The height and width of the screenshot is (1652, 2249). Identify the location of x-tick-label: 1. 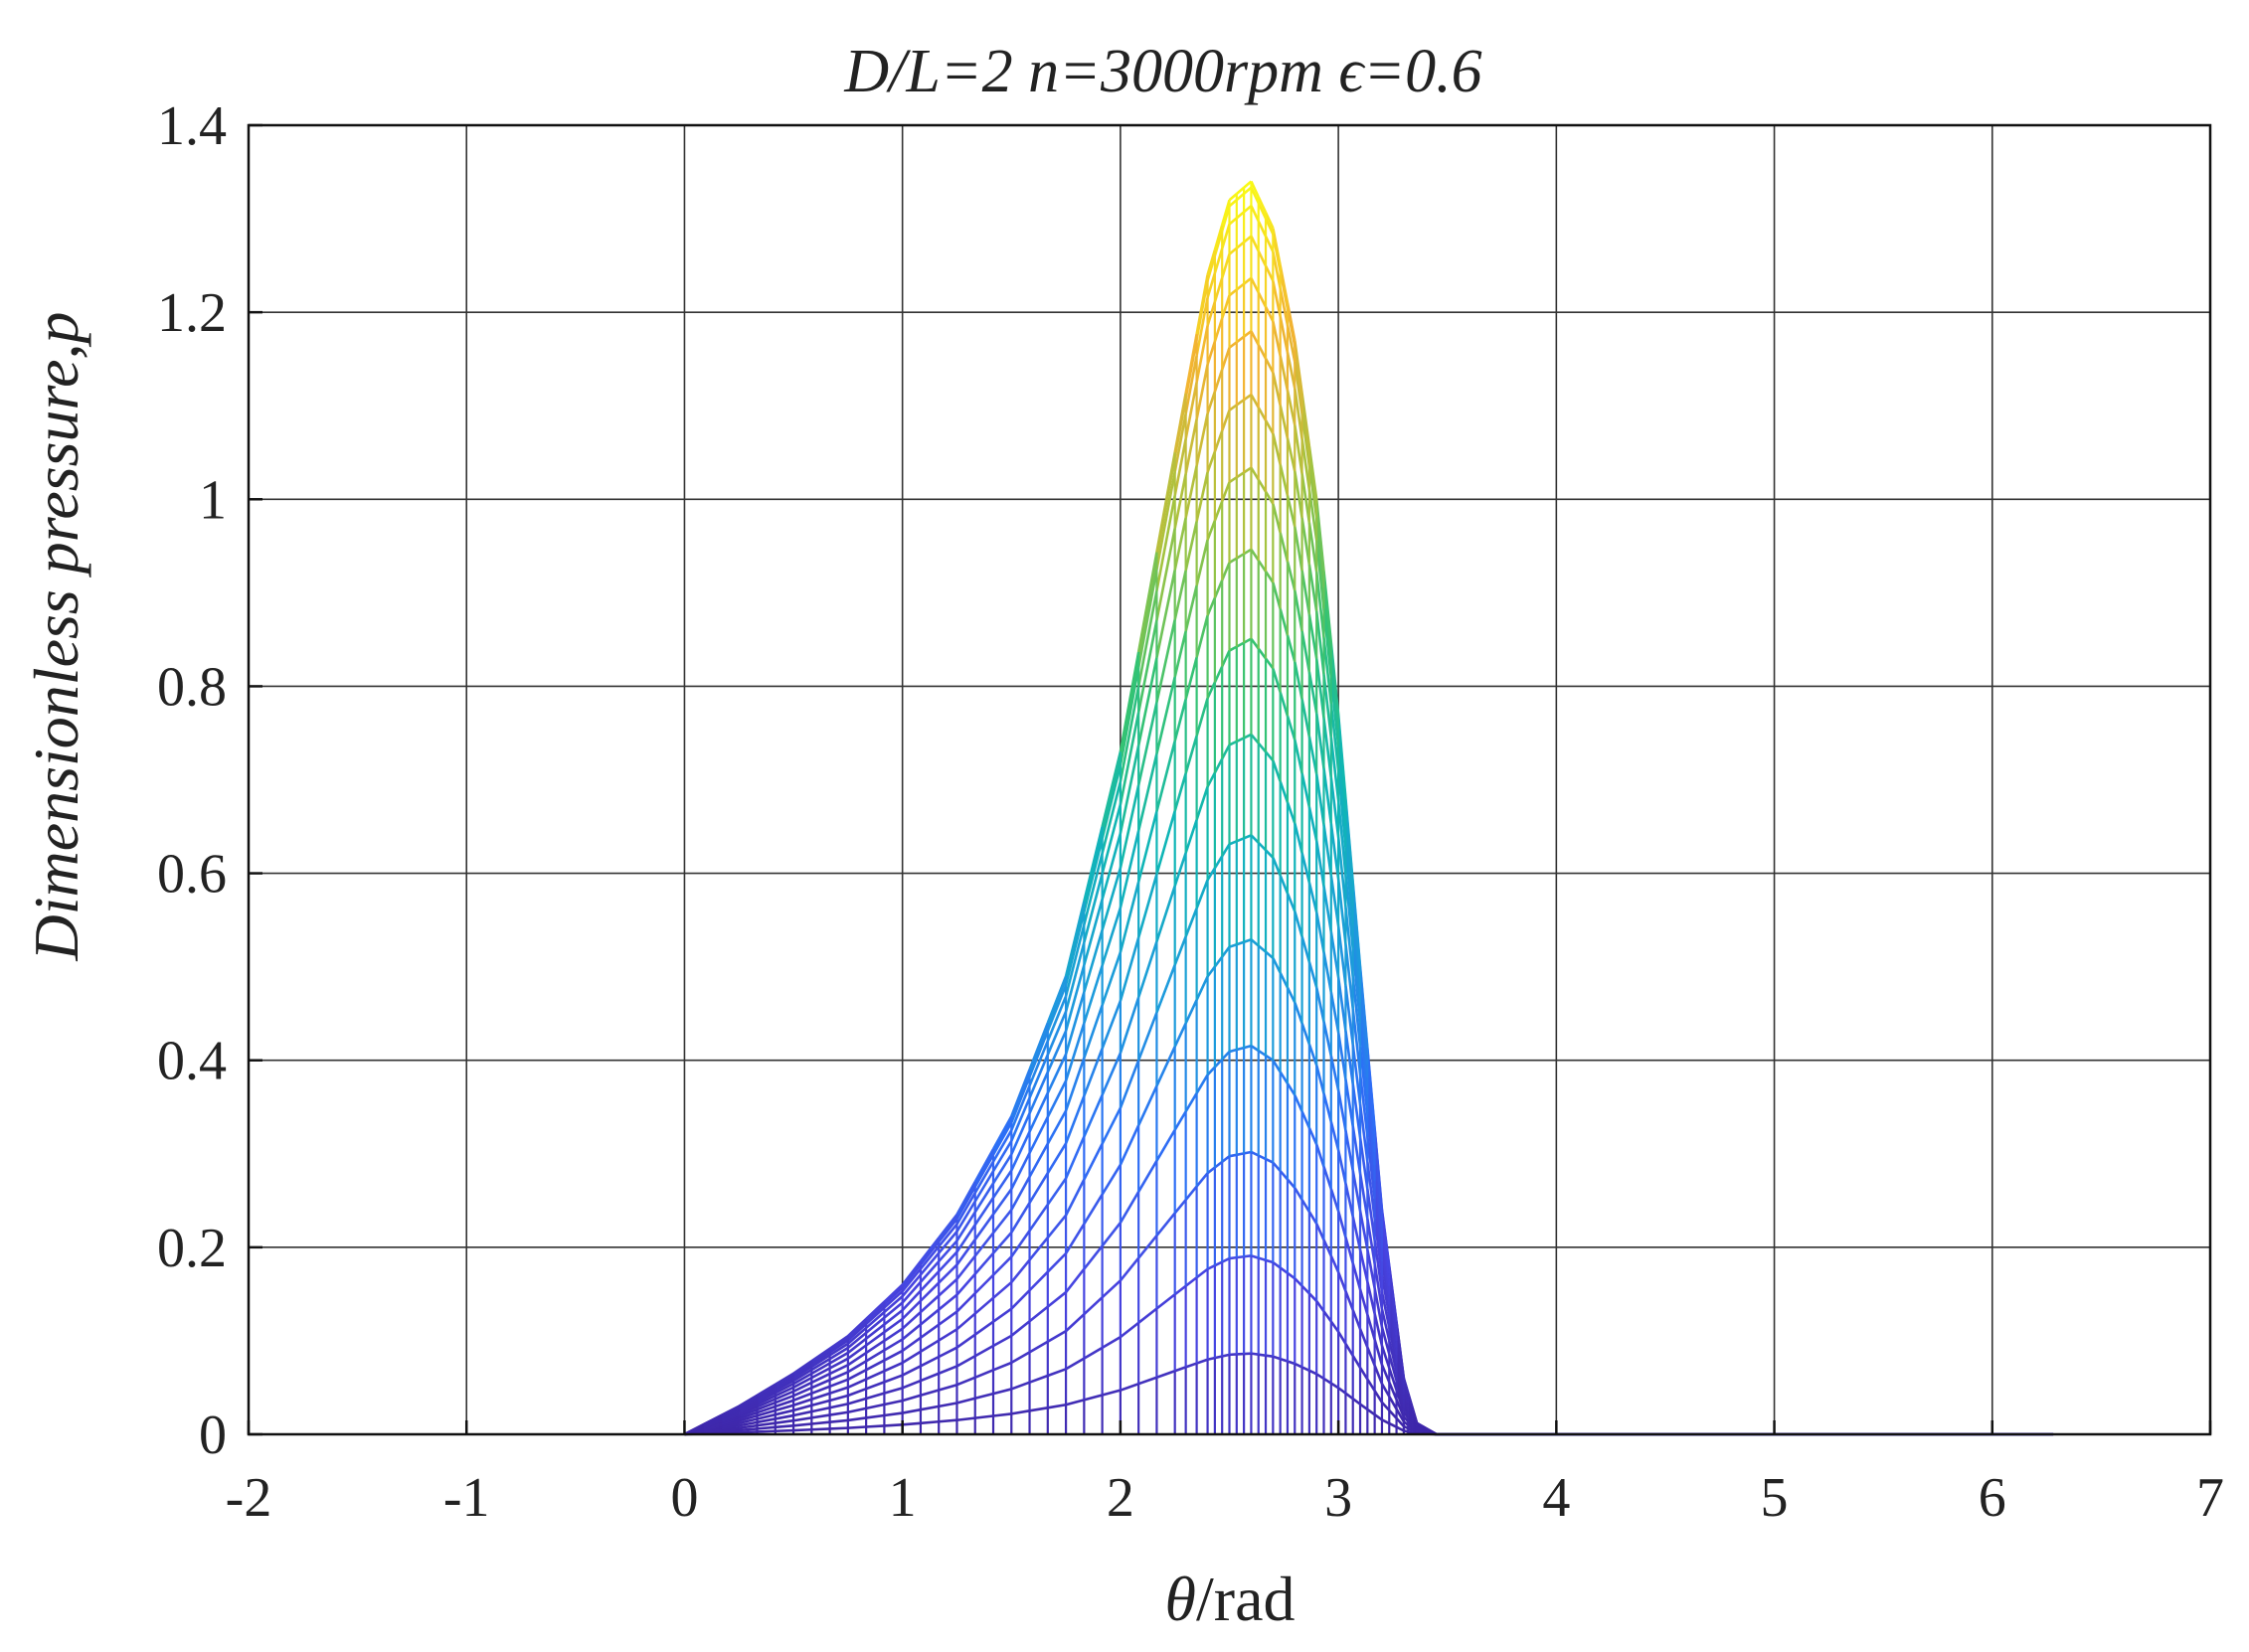
(903, 1498).